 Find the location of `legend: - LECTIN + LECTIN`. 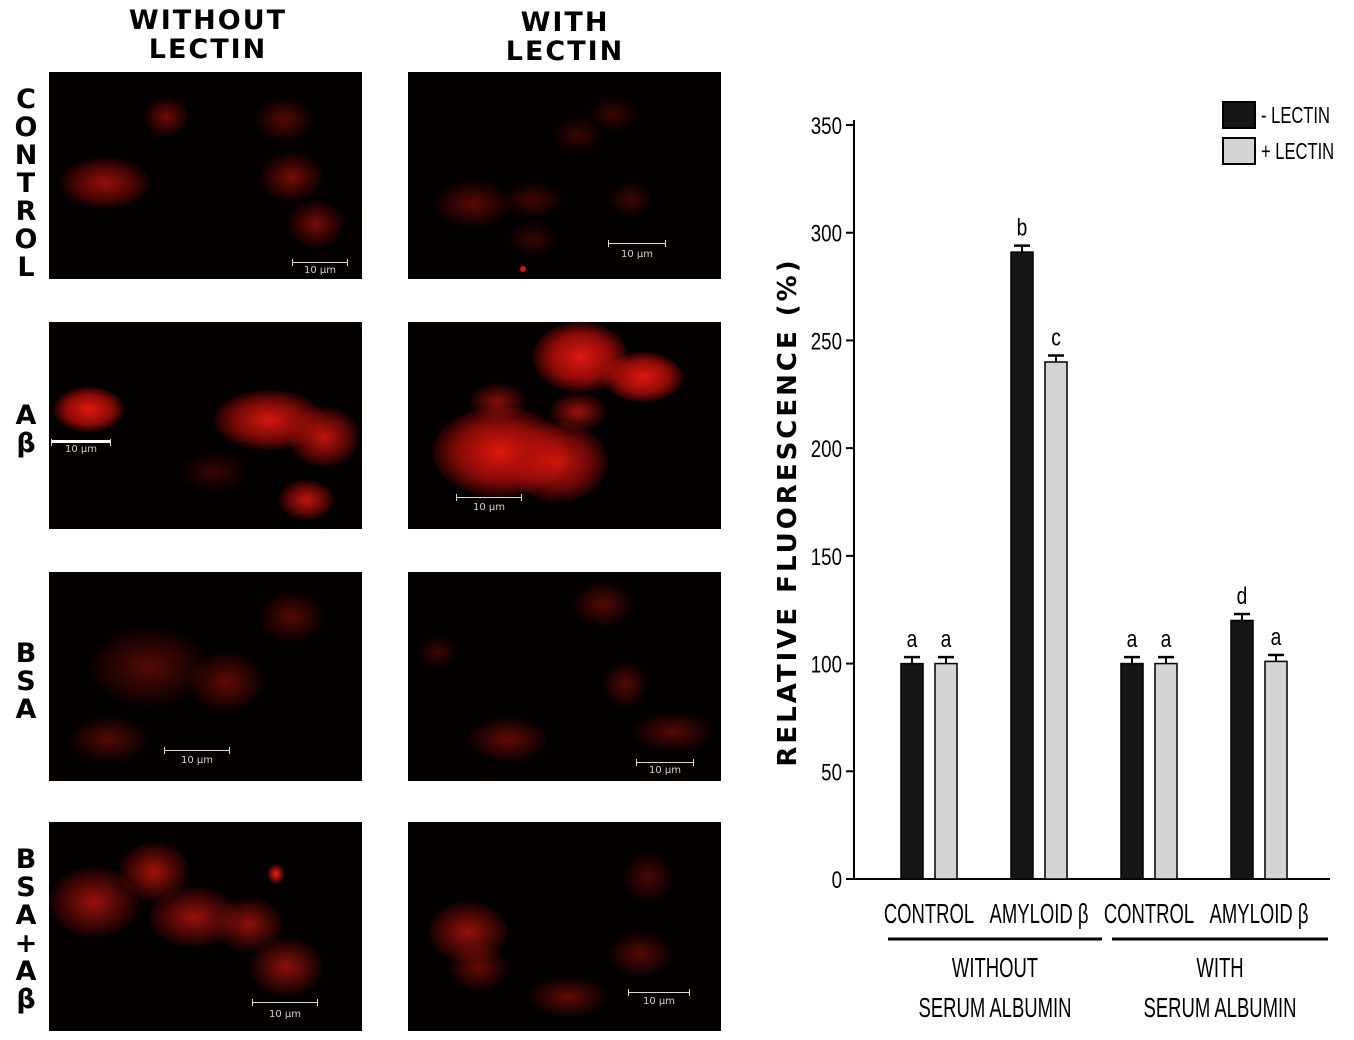

legend: - LECTIN + LECTIN is located at coordinates (1278, 133).